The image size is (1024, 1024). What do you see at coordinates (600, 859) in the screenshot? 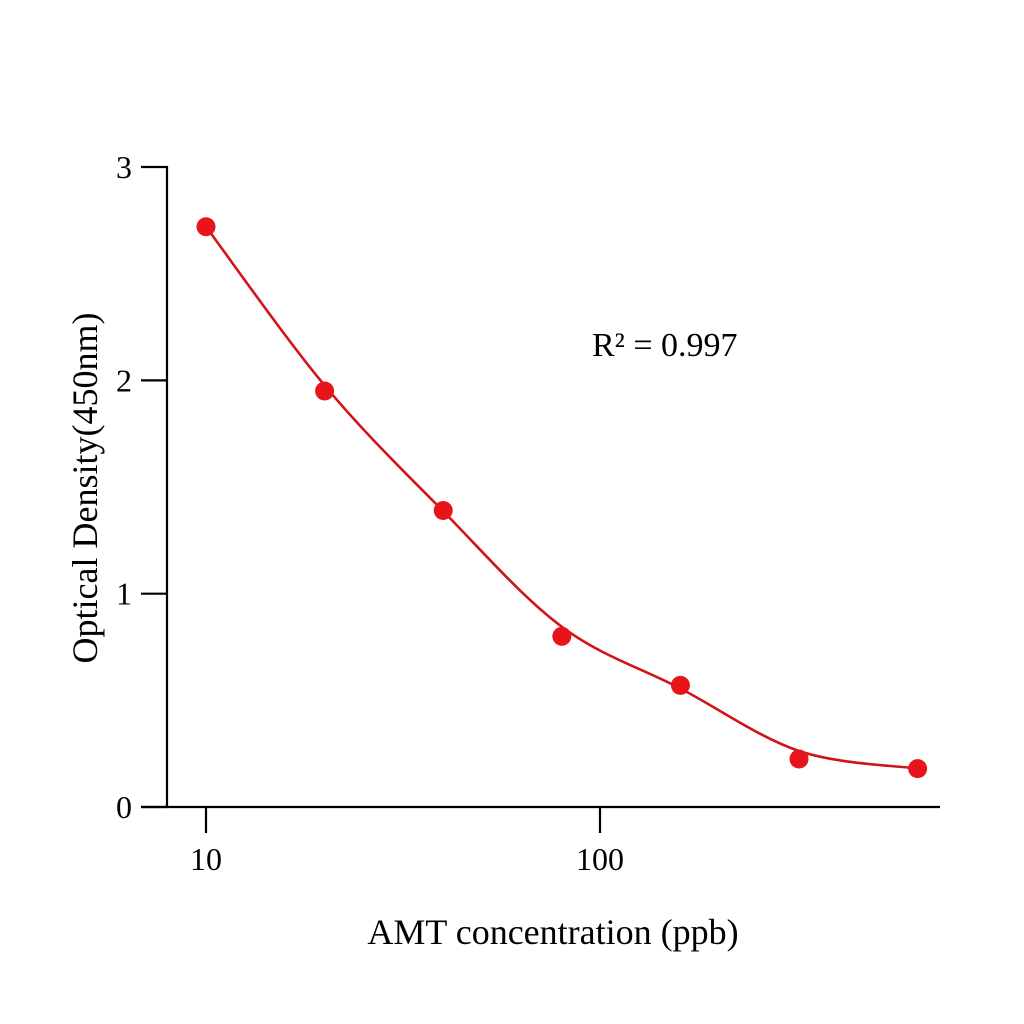
I see `x-tick-label: 100` at bounding box center [600, 859].